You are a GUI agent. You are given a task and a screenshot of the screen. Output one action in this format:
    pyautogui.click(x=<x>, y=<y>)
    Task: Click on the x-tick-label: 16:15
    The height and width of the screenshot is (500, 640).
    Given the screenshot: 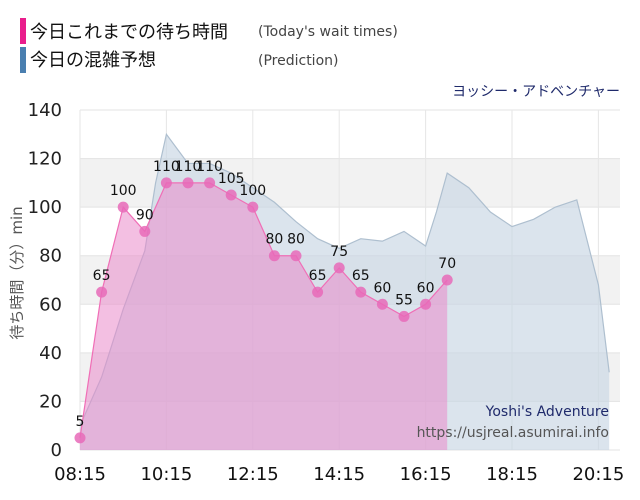 What is the action you would take?
    pyautogui.click(x=426, y=474)
    